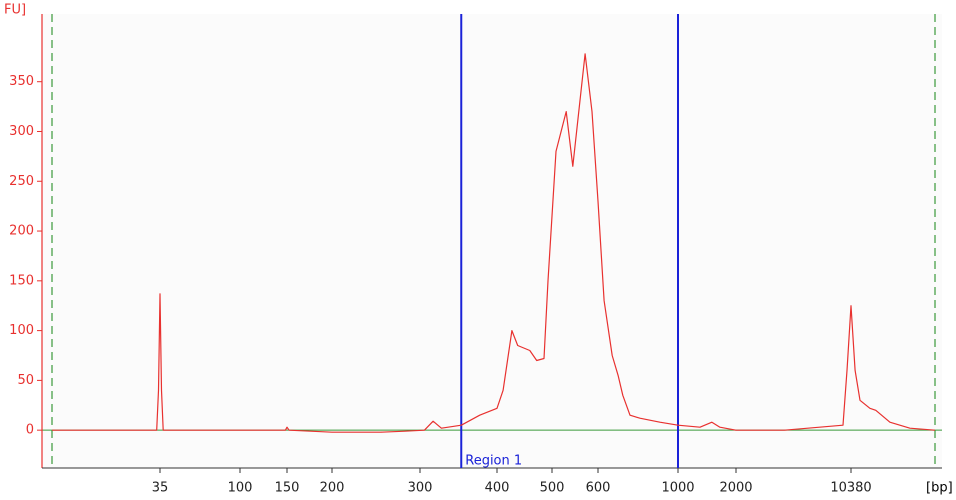 The image size is (956, 500). Describe the element at coordinates (850, 488) in the screenshot. I see `x-tick-label: 10380` at that location.